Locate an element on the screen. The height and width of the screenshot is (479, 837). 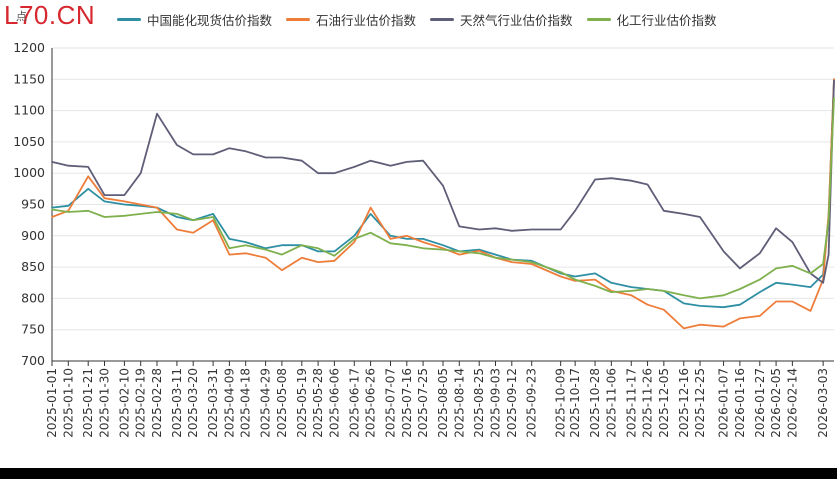
x-tick-label: 2025-09-03 is located at coordinates (495, 403).